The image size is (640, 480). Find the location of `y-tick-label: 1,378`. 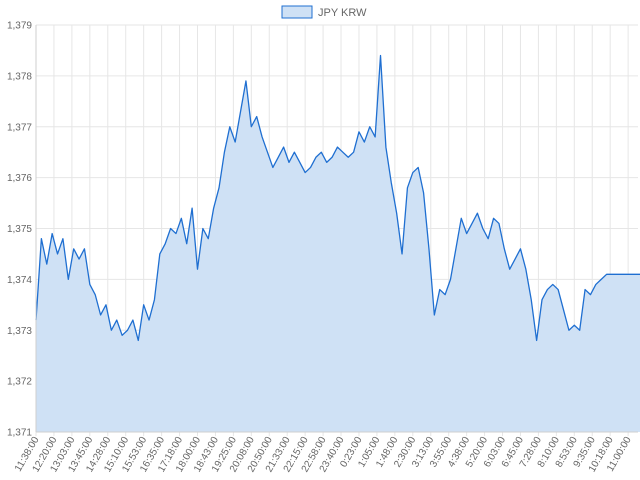

y-tick-label: 1,378 is located at coordinates (19, 76).